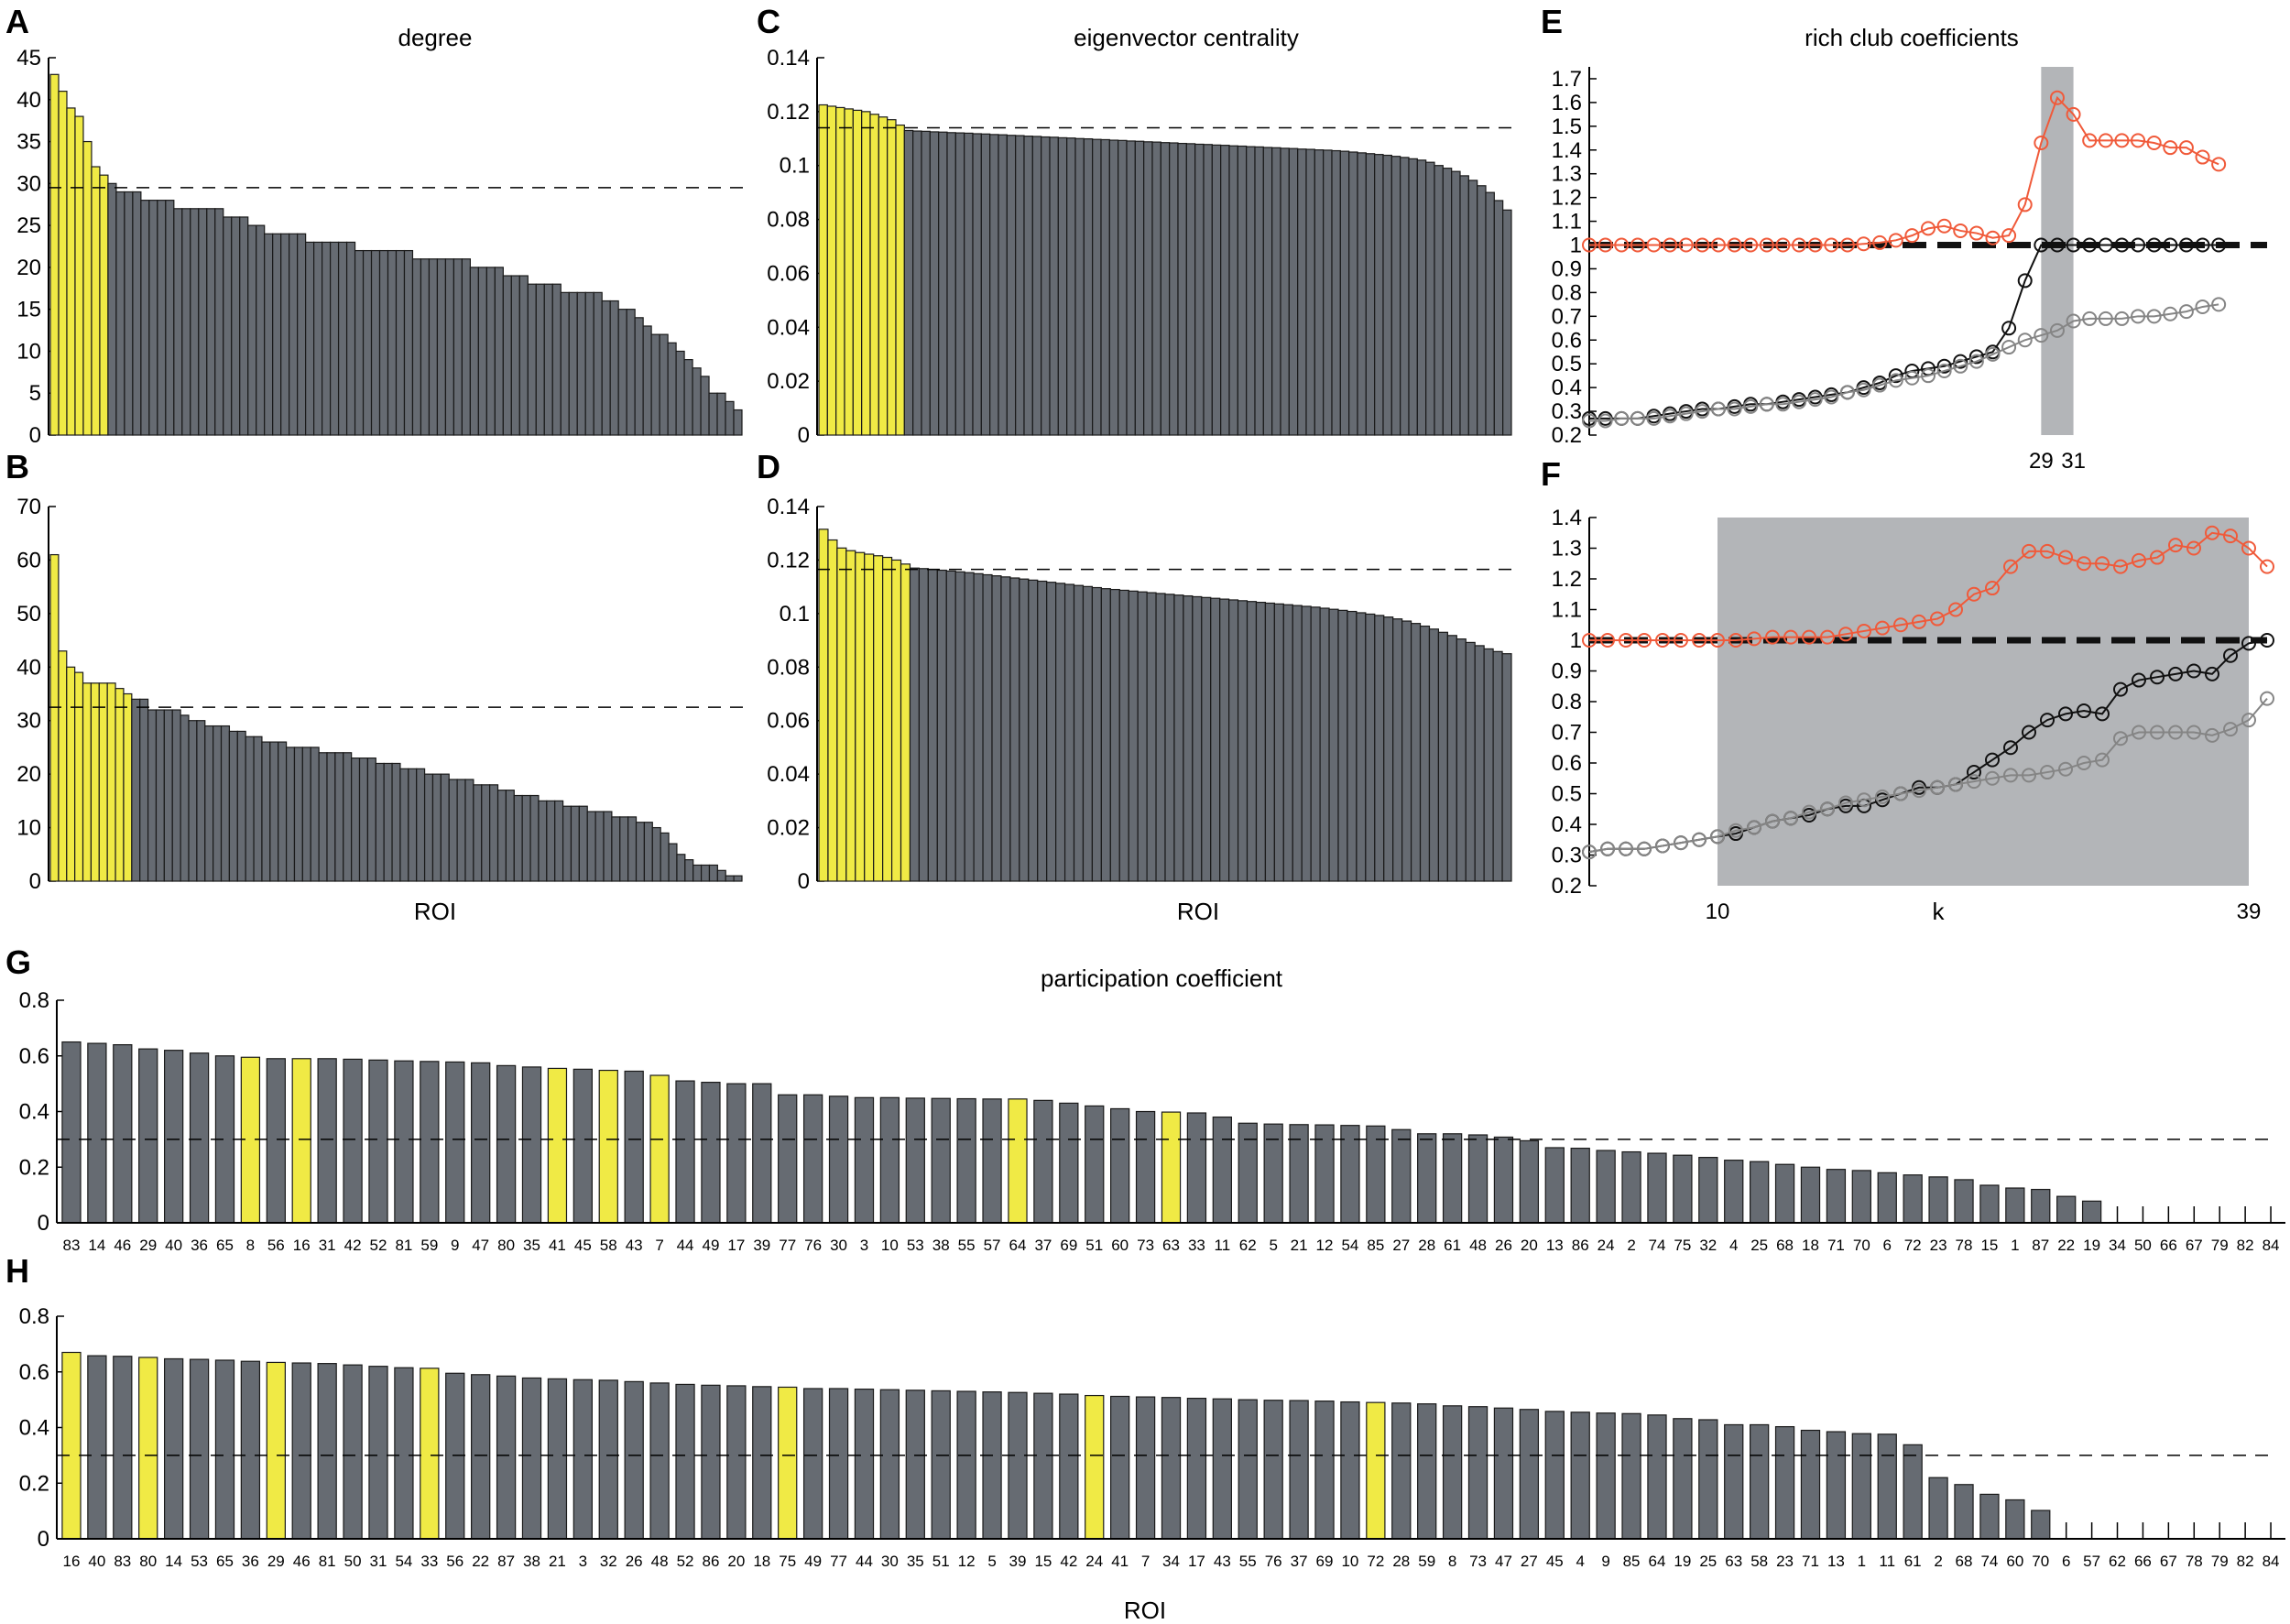  Describe the element at coordinates (2015, 1245) in the screenshot. I see `roi-tick-label: 1` at that location.